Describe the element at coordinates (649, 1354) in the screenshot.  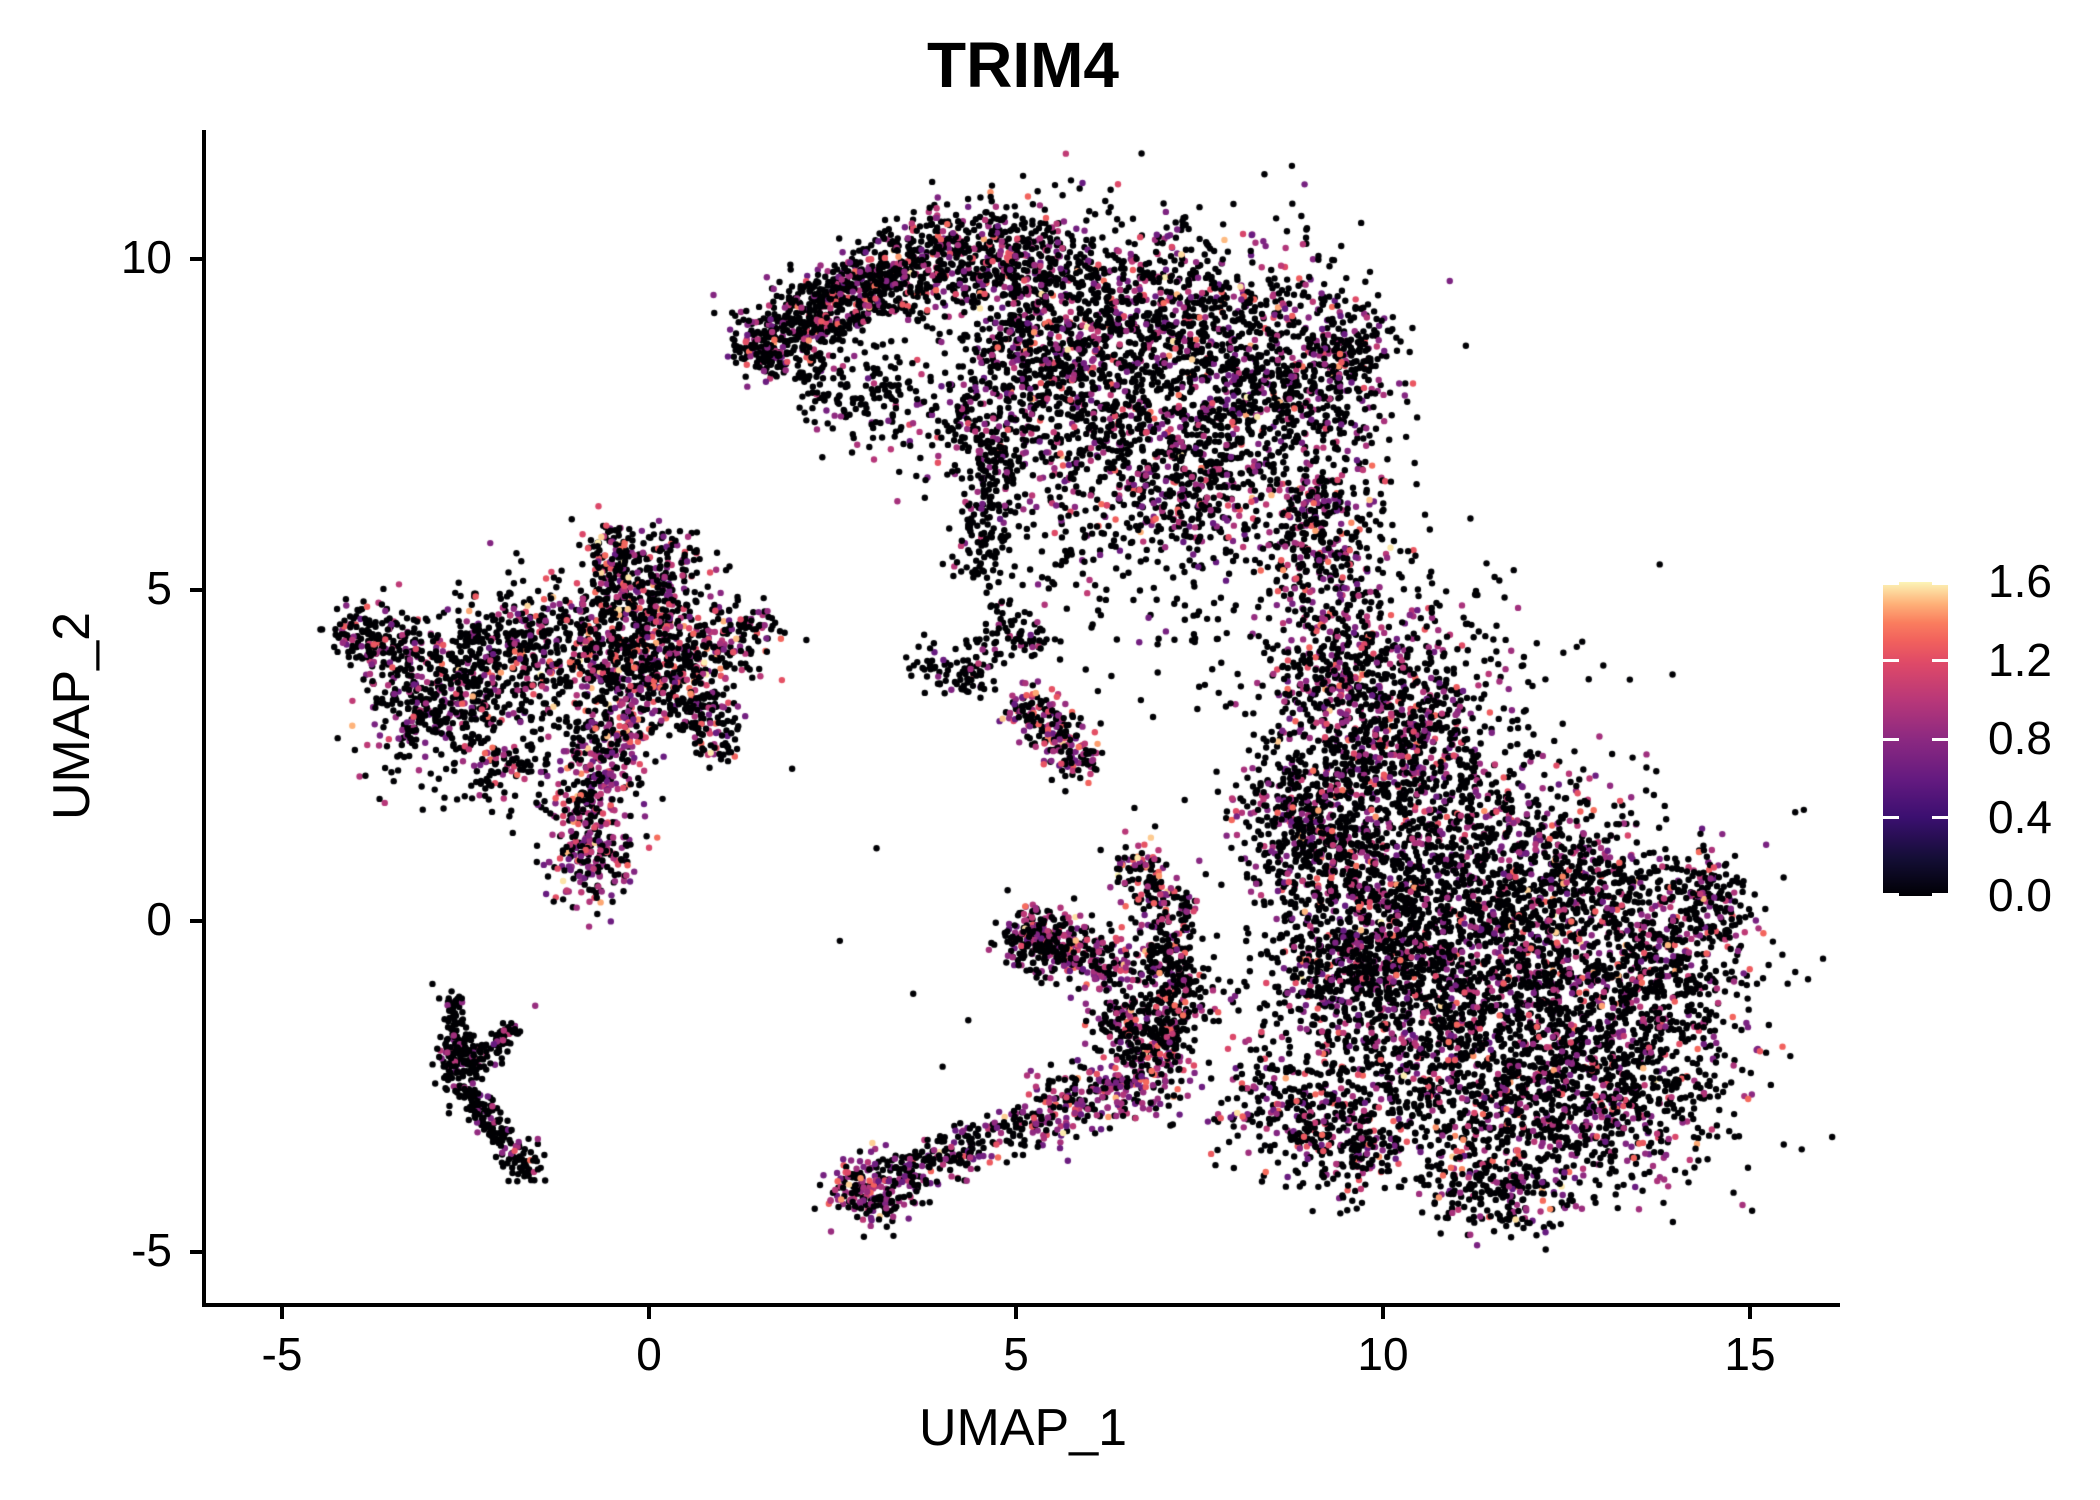
I see `x-tick-label: 0` at that location.